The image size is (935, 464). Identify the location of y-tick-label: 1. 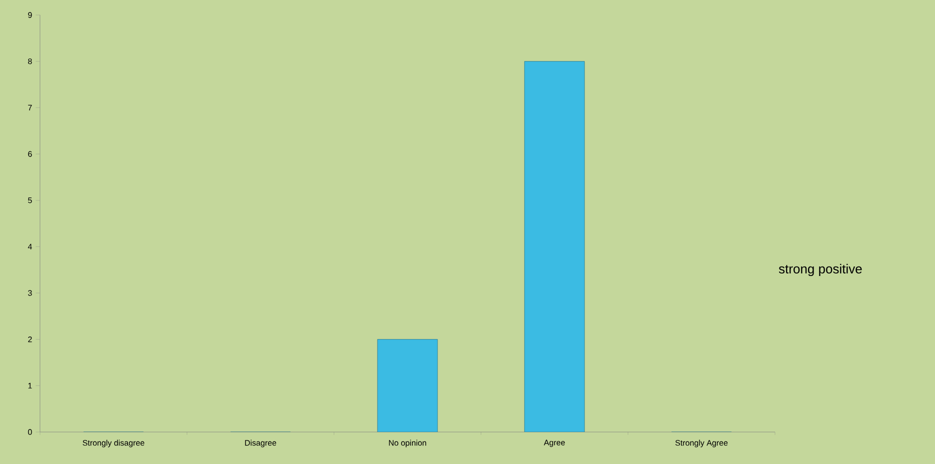
(30, 385).